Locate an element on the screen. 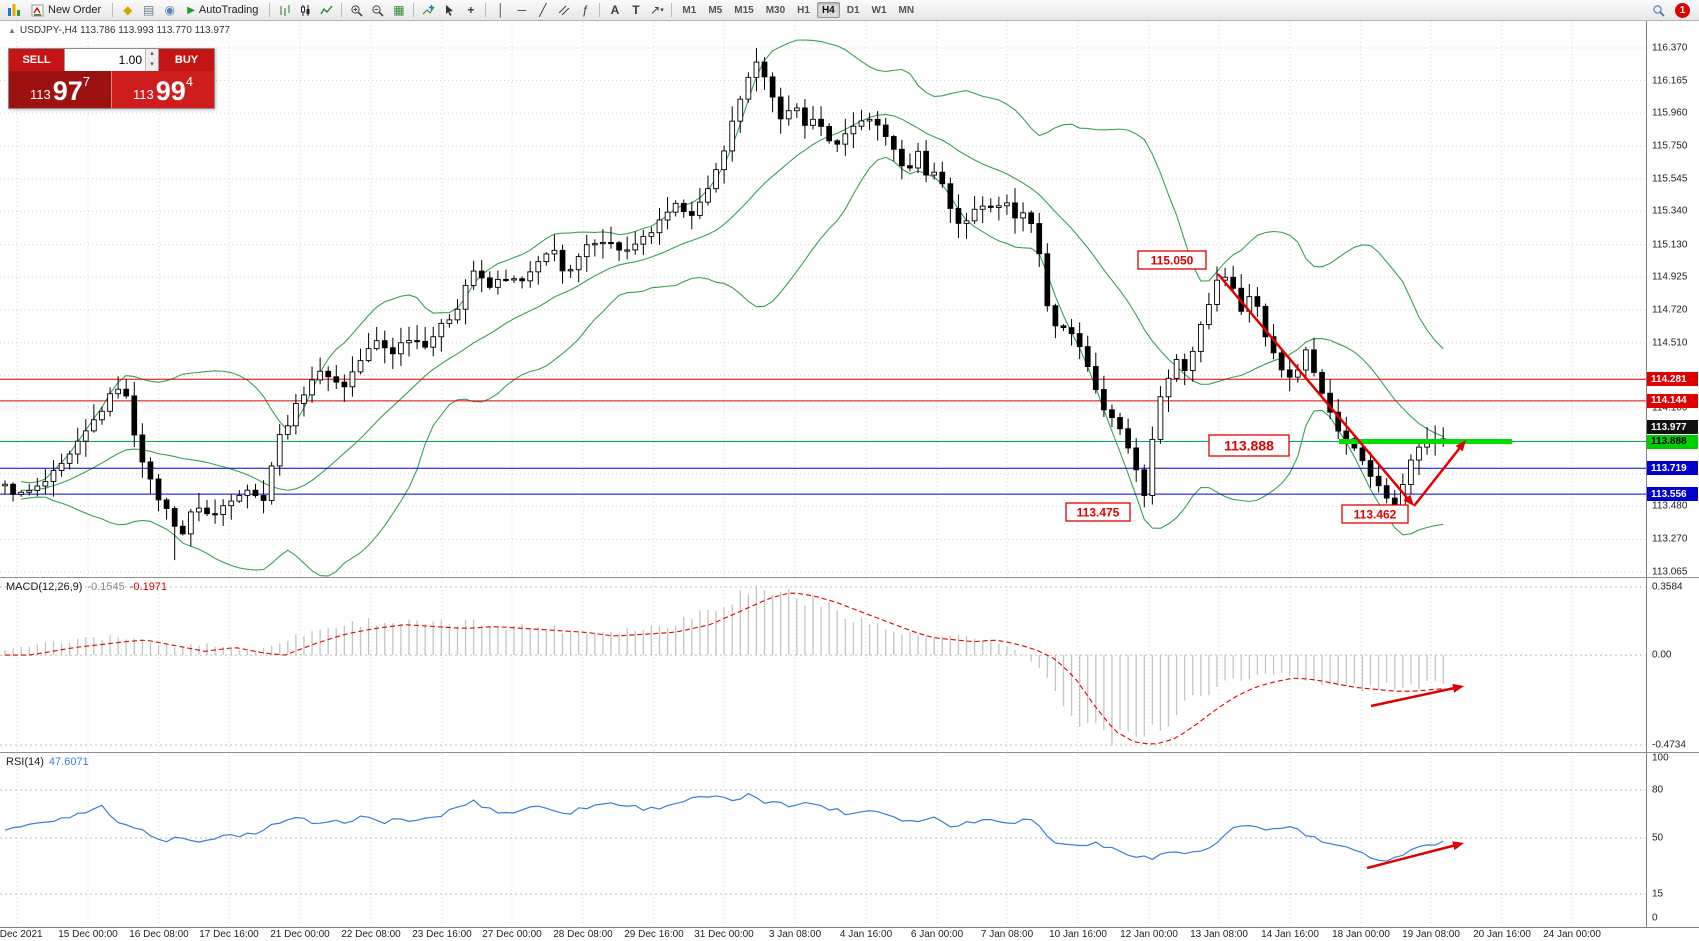  price-tick: 115.960 is located at coordinates (1670, 113).